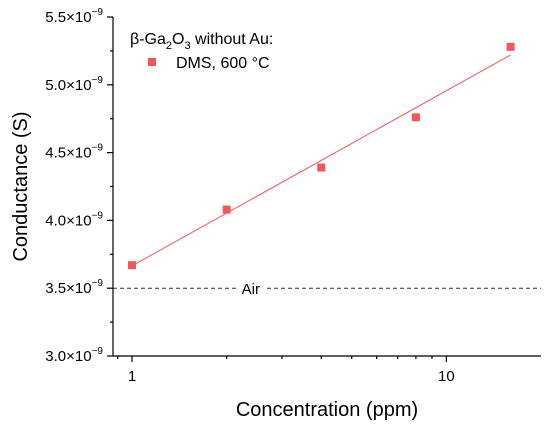  I want to click on y-tick-label-5: 5.0×10⁻⁹, so click(74, 84).